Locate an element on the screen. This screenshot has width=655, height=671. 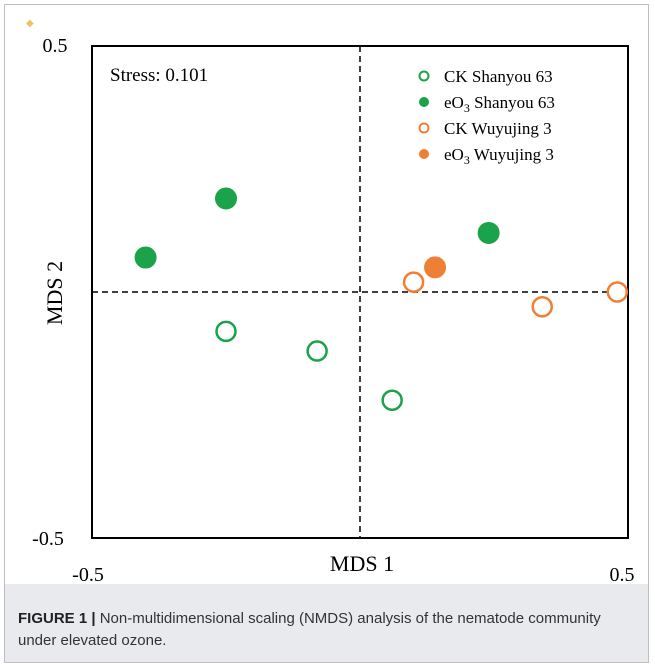
y-tick-bottom: -0.5 is located at coordinates (48, 539).